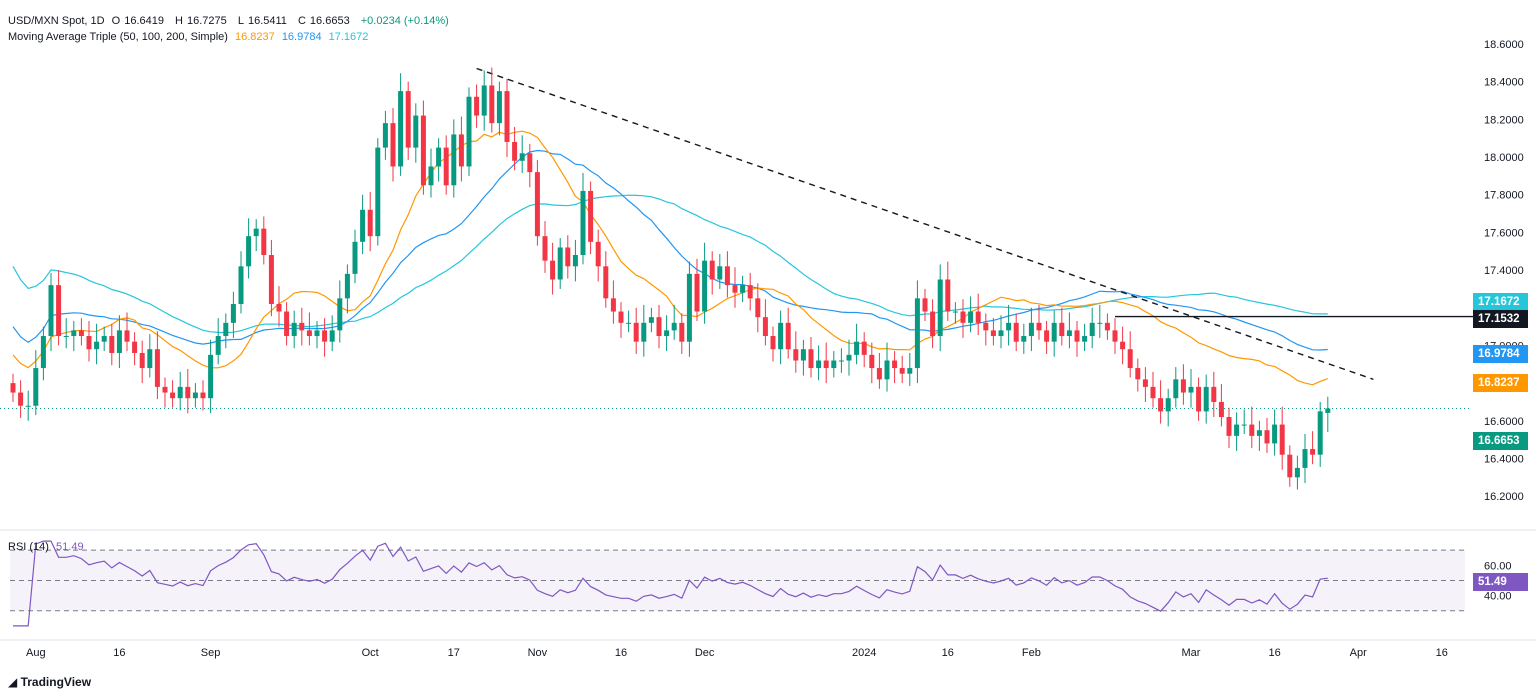 Image resolution: width=1536 pixels, height=697 pixels. I want to click on ohlc-open: O 16.6419, so click(137, 21).